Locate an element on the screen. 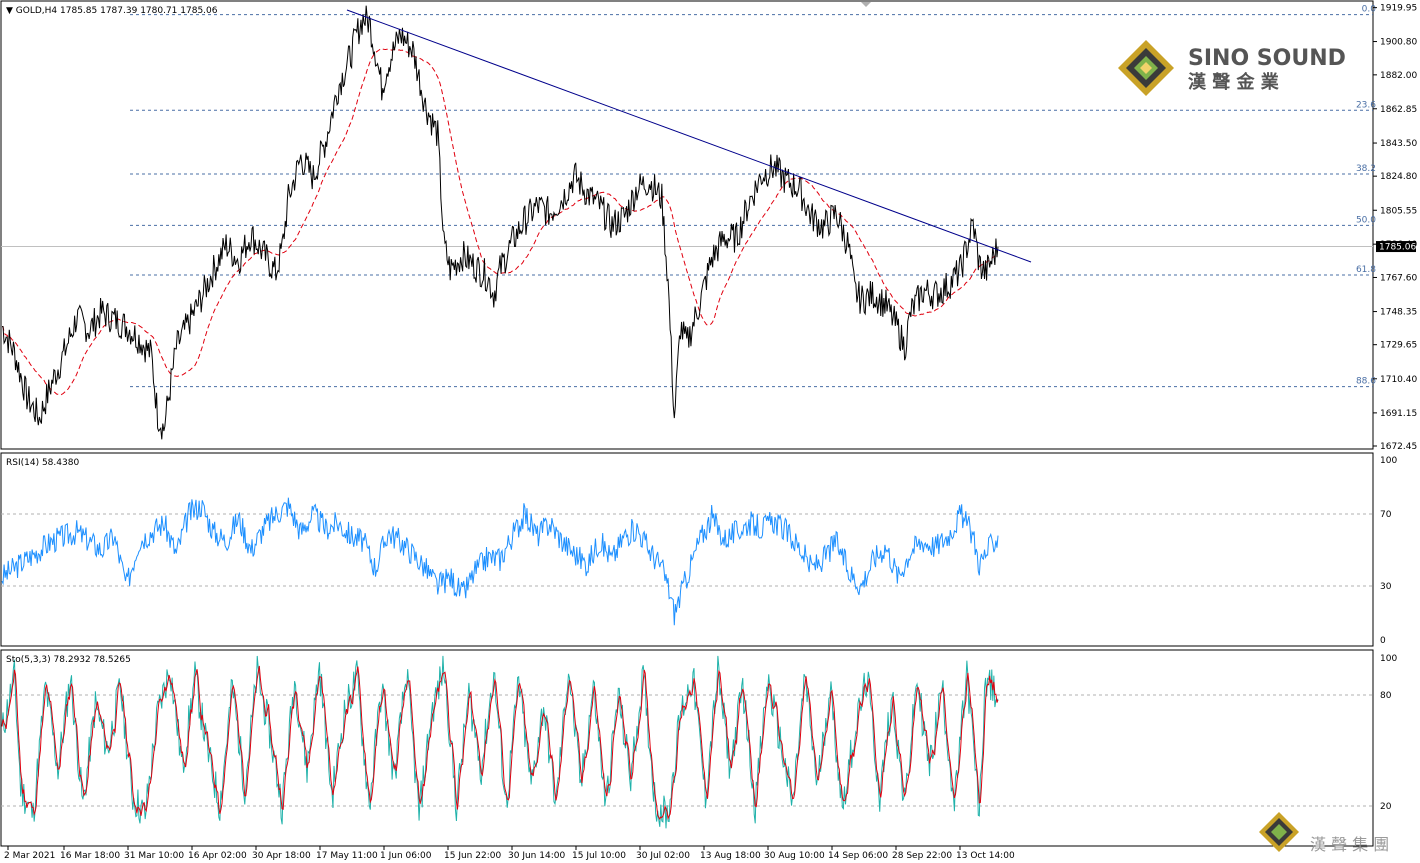  fib-level-label: 88.6 is located at coordinates (1366, 382).